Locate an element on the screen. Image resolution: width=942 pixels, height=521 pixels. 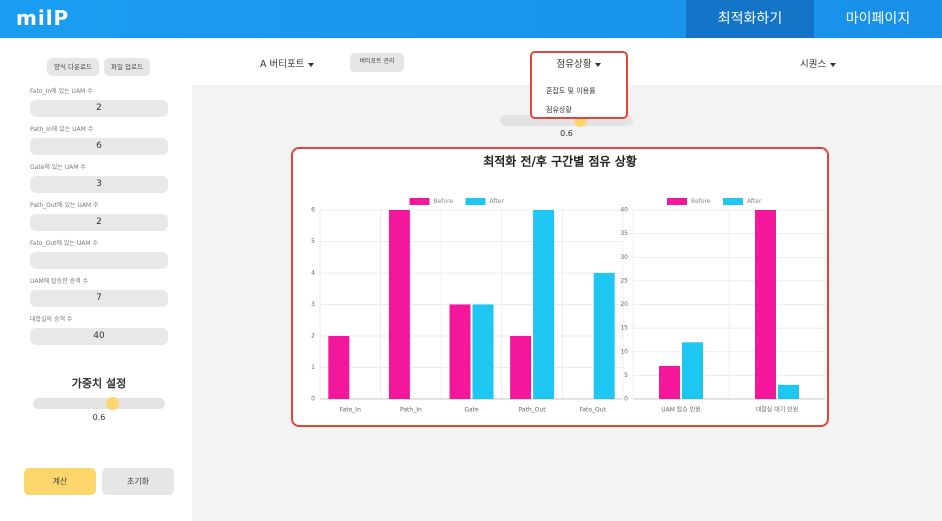
input-box is located at coordinates (99, 260).